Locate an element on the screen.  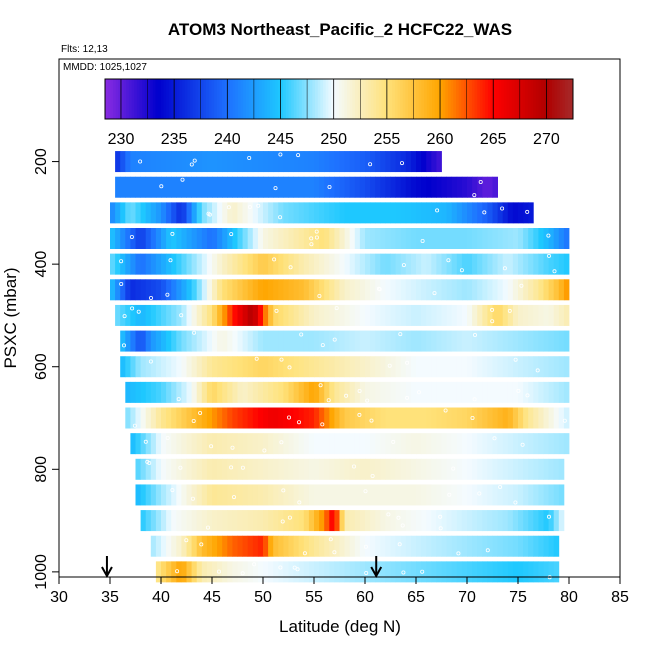
x-axis-label: Latitude (deg N) is located at coordinates (340, 626).